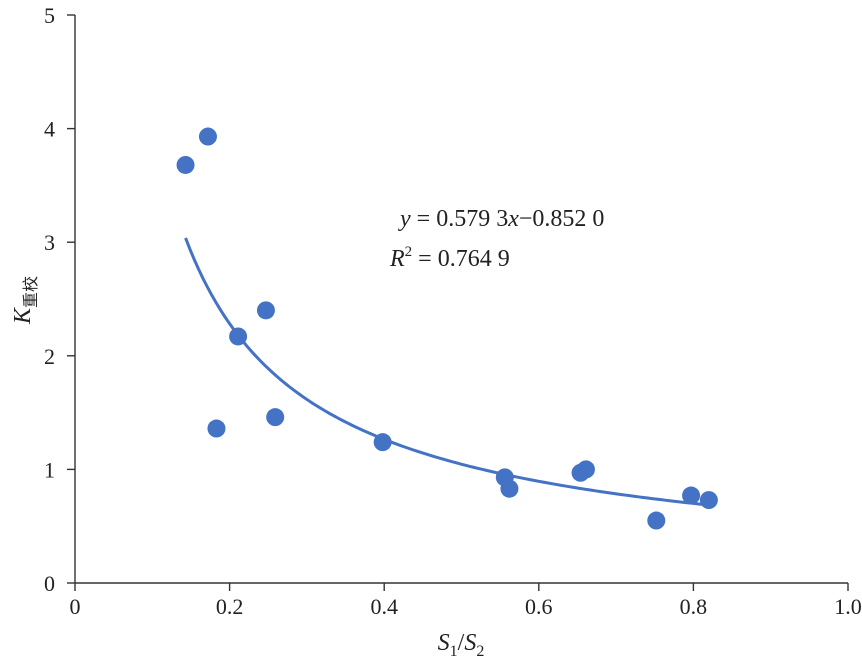  I want to click on x-tick-label: 0.2, so click(230, 606).